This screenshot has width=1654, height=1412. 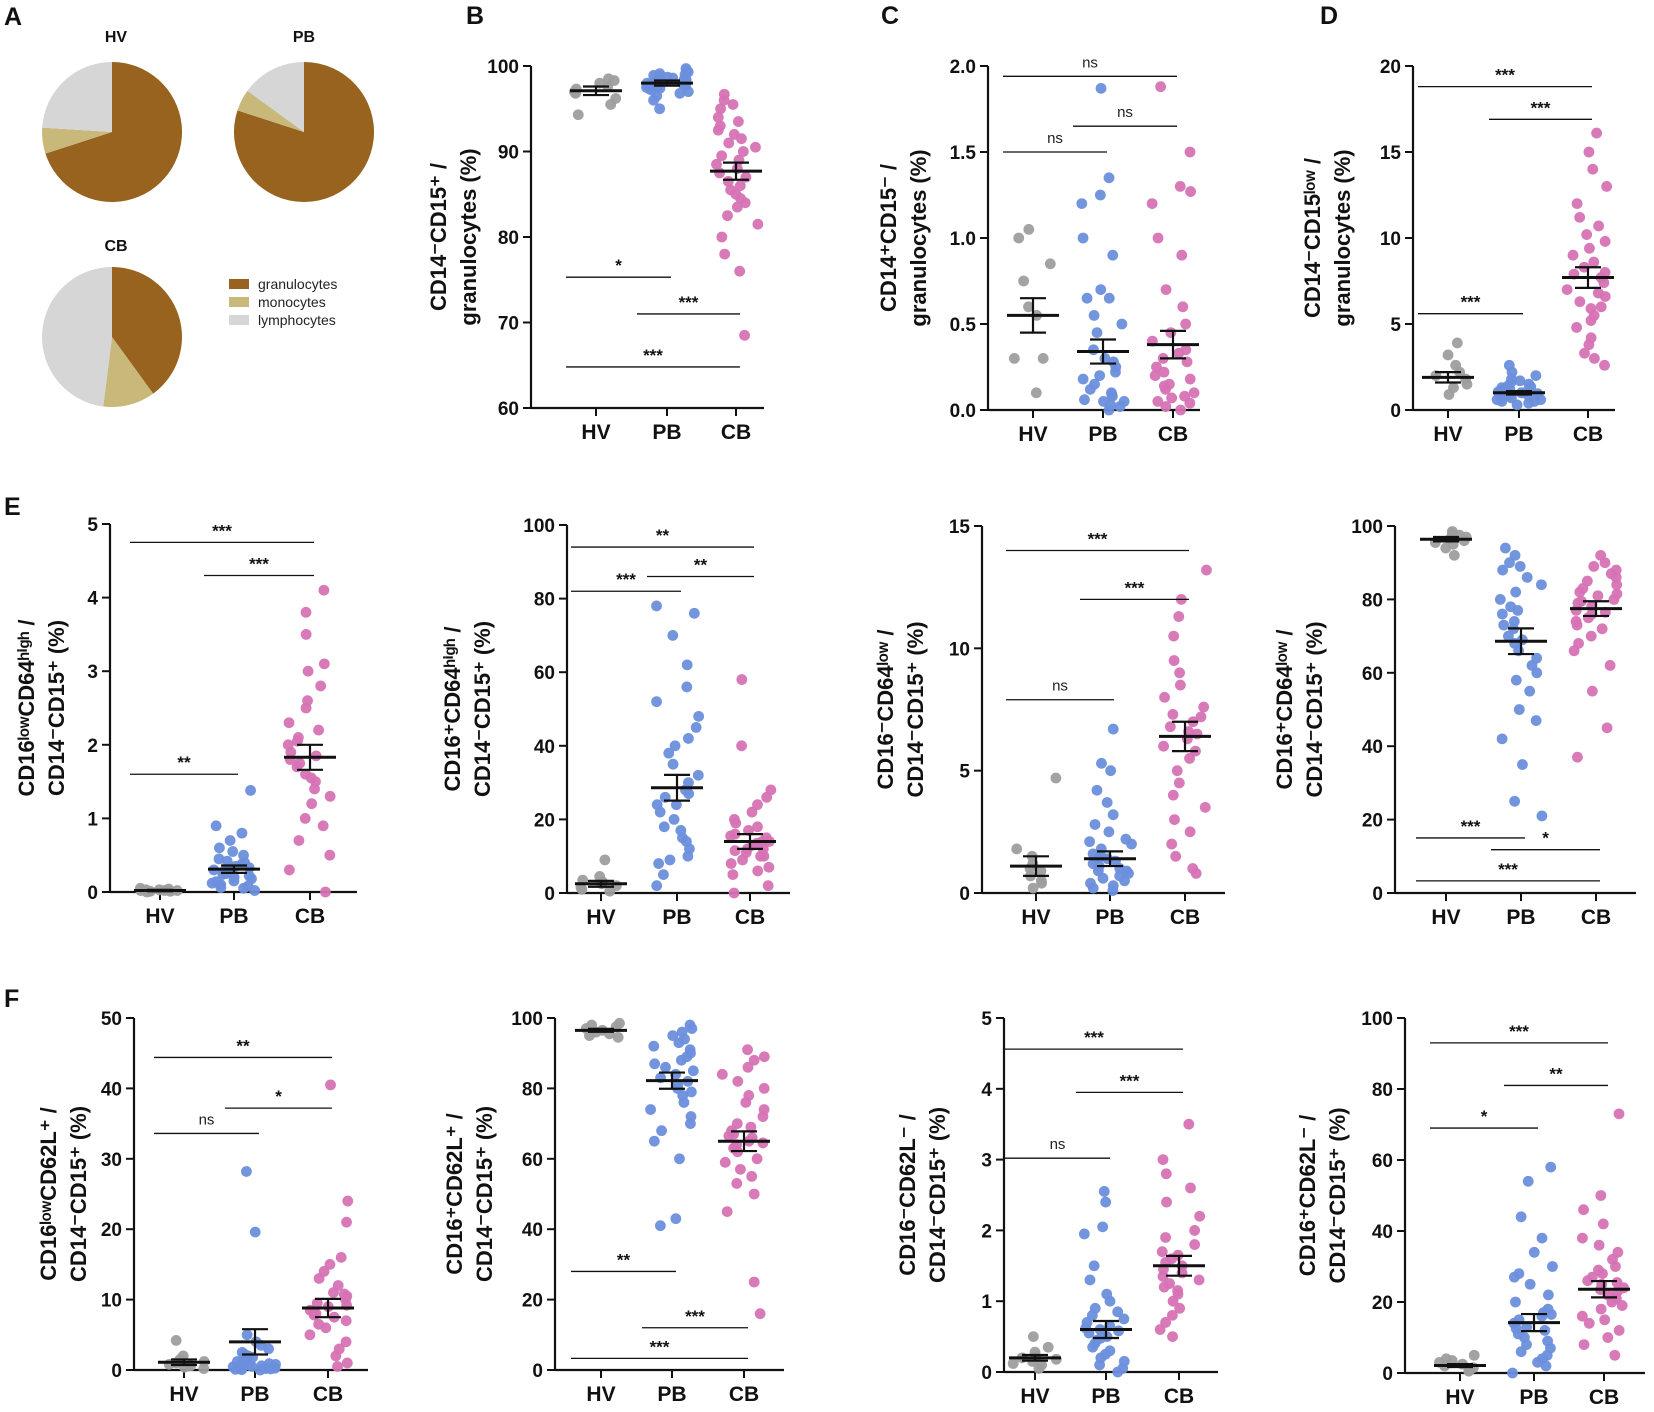 What do you see at coordinates (1329, 16) in the screenshot?
I see `panel-label-d: D` at bounding box center [1329, 16].